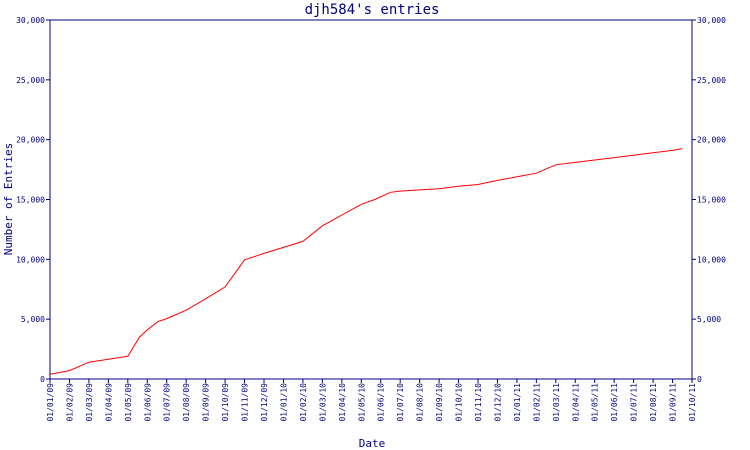 This screenshot has height=450, width=750. What do you see at coordinates (264, 402) in the screenshot?
I see `x-tick-label: 01/12/09` at bounding box center [264, 402].